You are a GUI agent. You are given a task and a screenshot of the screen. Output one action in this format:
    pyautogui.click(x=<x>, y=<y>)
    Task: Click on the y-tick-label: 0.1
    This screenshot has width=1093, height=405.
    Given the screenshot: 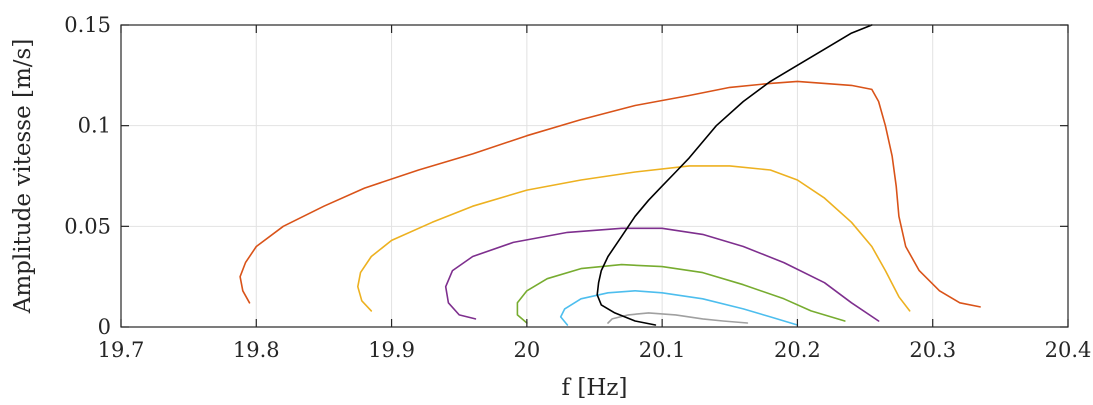 What is the action you would take?
    pyautogui.click(x=94, y=126)
    